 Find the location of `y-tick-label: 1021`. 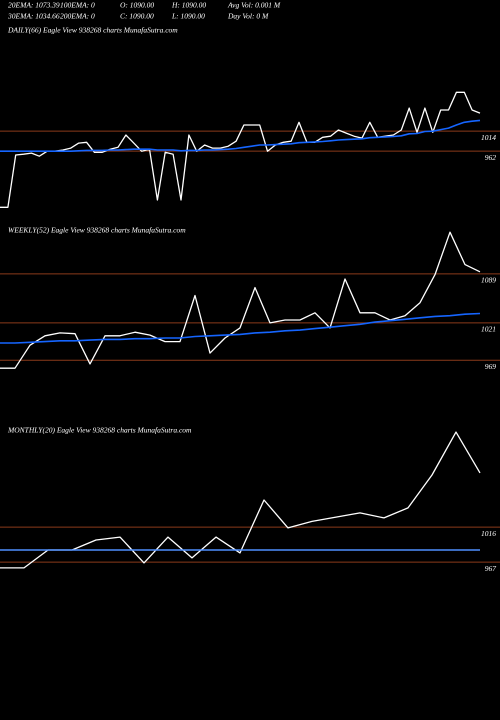

y-tick-label: 1021 is located at coordinates (488, 329).